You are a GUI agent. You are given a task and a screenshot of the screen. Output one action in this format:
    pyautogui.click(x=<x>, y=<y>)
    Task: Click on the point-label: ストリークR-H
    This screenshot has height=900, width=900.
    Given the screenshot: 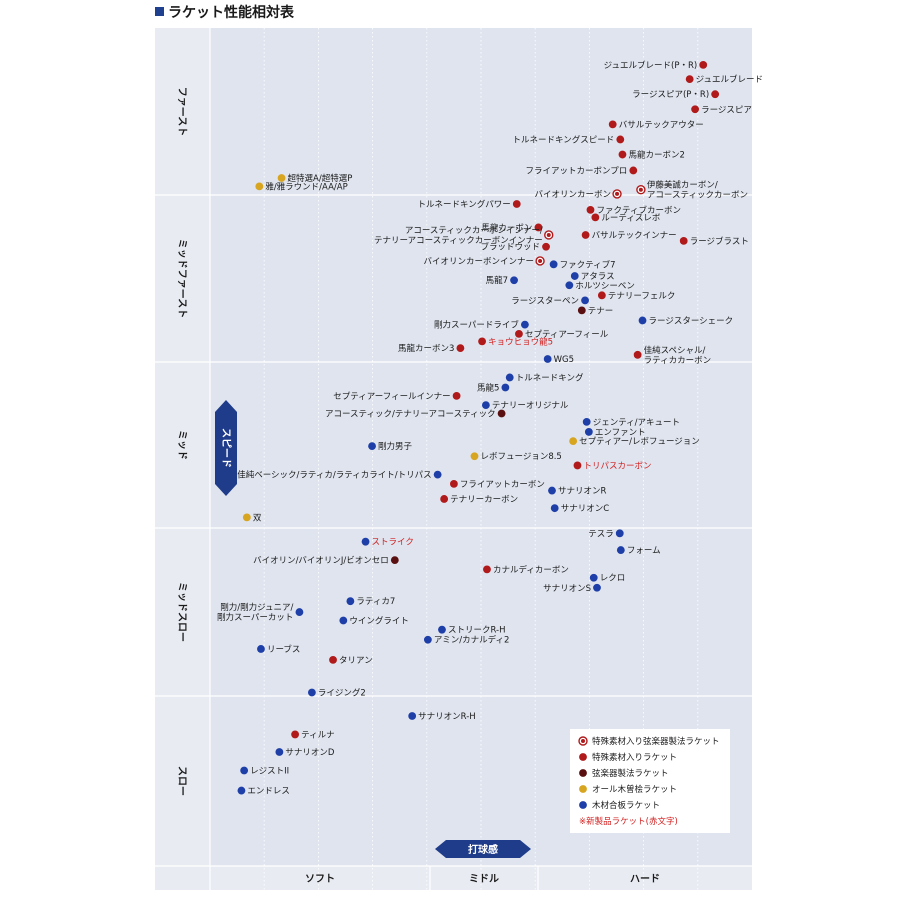 What is the action you would take?
    pyautogui.click(x=477, y=631)
    